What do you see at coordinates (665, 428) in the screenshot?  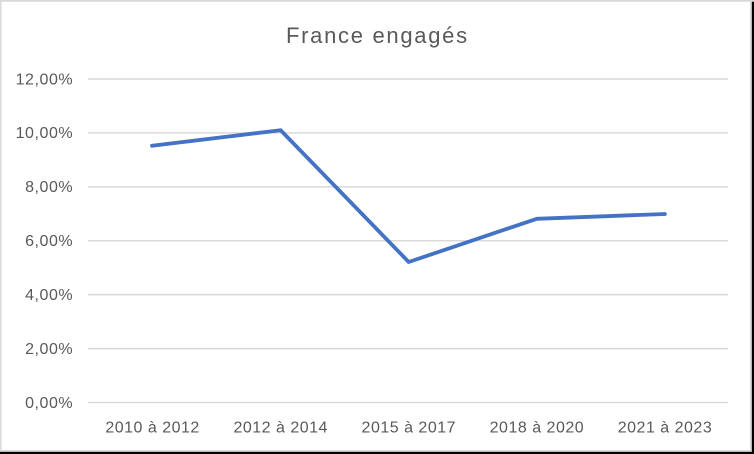 I see `svg-text: 2021 à 2023` at bounding box center [665, 428].